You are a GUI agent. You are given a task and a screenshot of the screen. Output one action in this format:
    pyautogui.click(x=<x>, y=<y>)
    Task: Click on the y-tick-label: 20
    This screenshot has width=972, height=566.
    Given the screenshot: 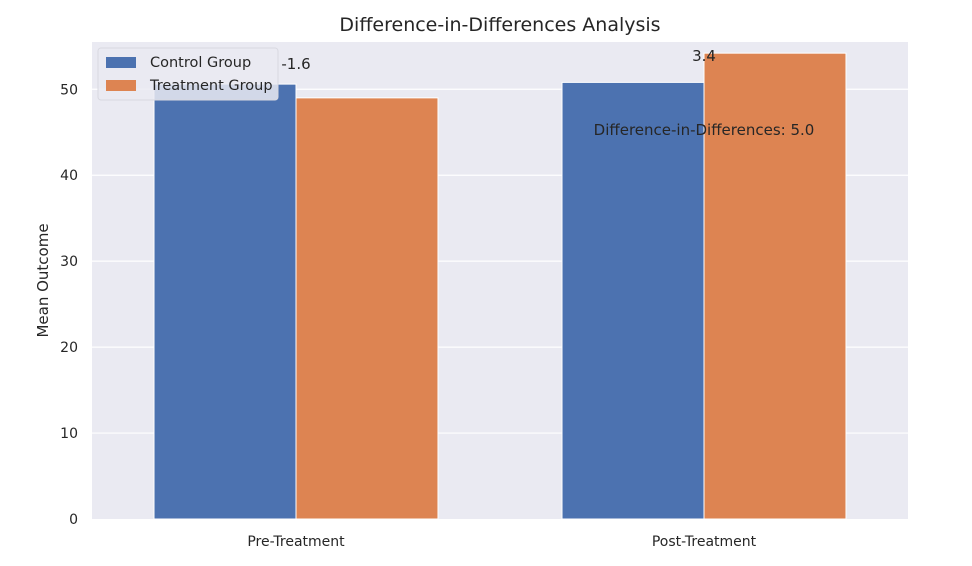 What is the action you would take?
    pyautogui.click(x=69, y=348)
    